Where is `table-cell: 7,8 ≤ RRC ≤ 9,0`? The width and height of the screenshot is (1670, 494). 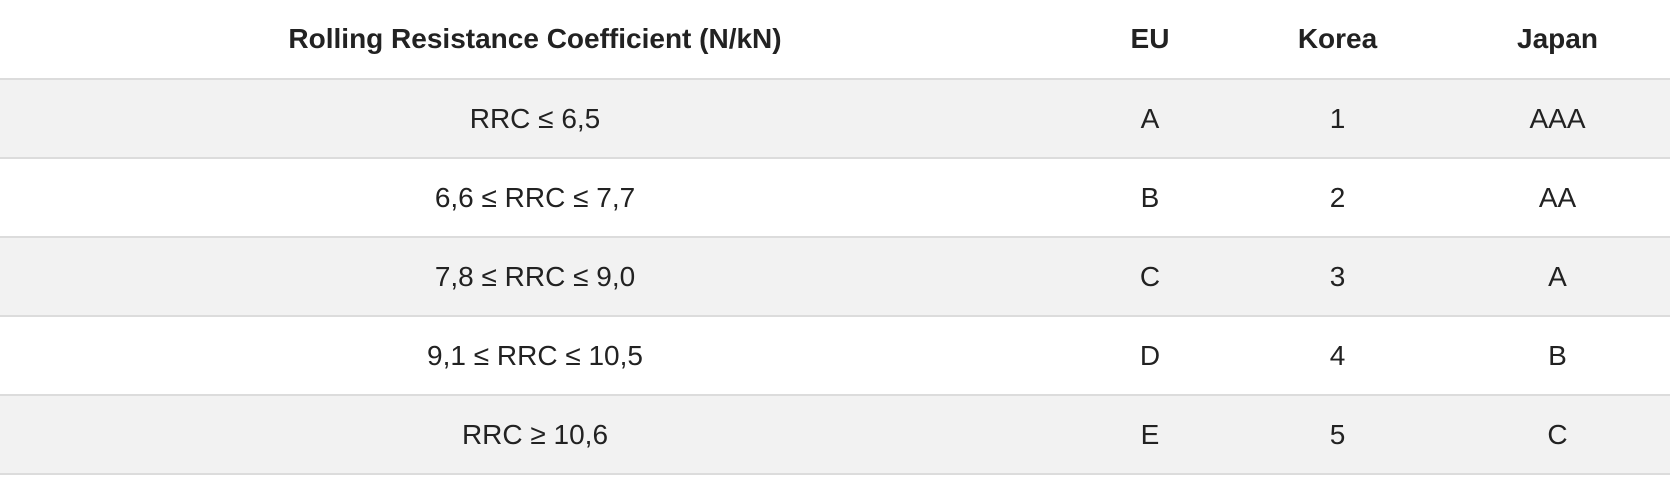
table-cell: 7,8 ≤ RRC ≤ 9,0 is located at coordinates (535, 277).